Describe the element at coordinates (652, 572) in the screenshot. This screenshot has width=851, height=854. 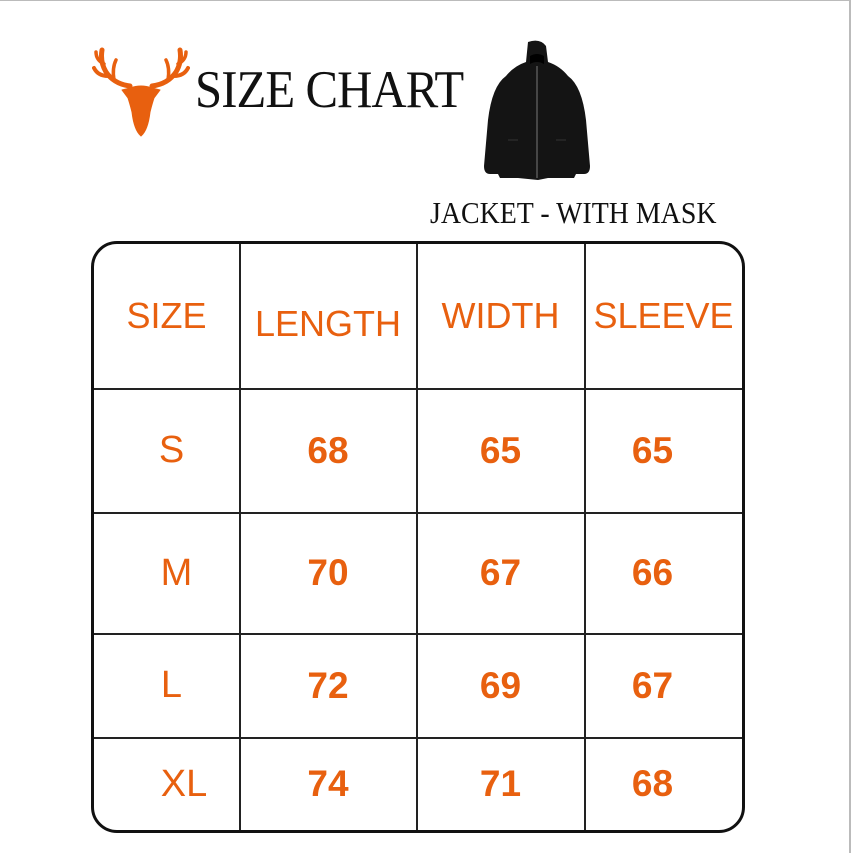
I see `sleeve-value: 66` at that location.